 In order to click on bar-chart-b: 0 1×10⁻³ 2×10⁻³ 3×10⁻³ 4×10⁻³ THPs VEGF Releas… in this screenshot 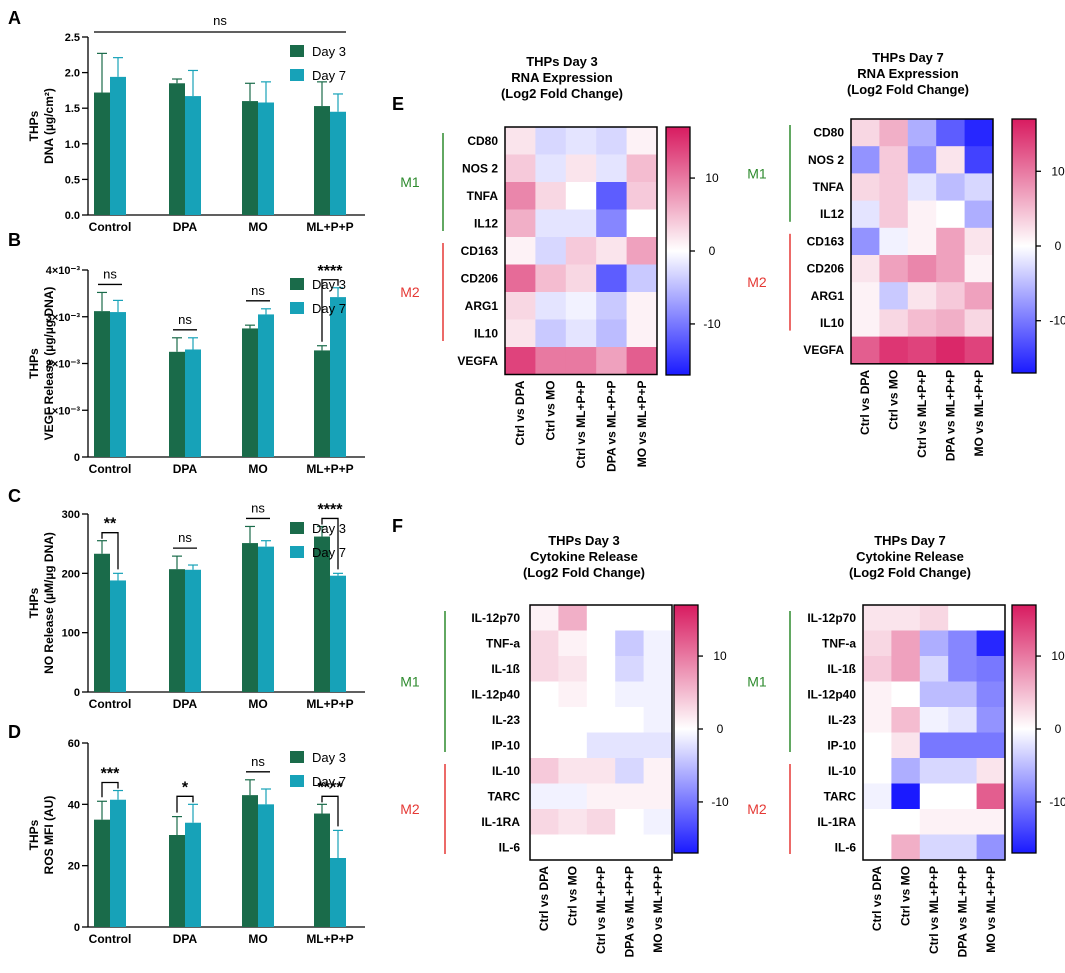, I will do `click(196, 369)`.